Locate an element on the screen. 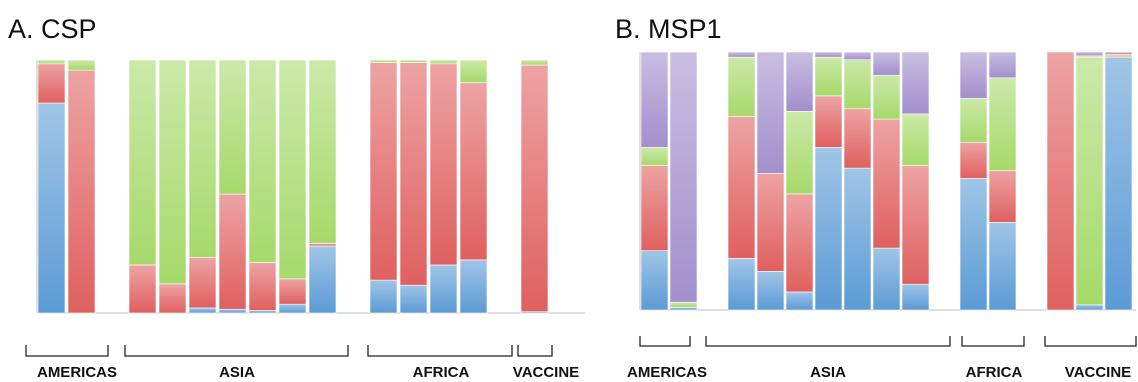 Image resolution: width=1138 pixels, height=382 pixels. panel-a-bar-9-blue-segment is located at coordinates (322, 279).